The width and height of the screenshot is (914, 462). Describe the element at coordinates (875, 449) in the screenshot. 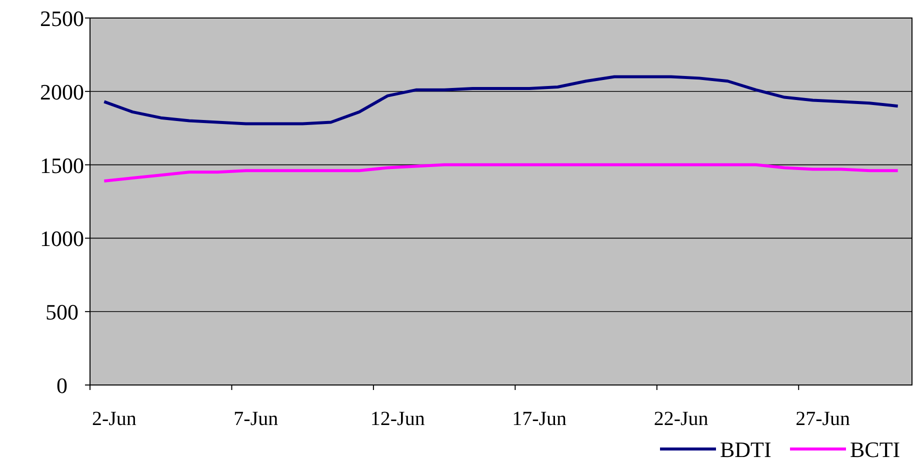

I see `legend-label: BCTI` at that location.